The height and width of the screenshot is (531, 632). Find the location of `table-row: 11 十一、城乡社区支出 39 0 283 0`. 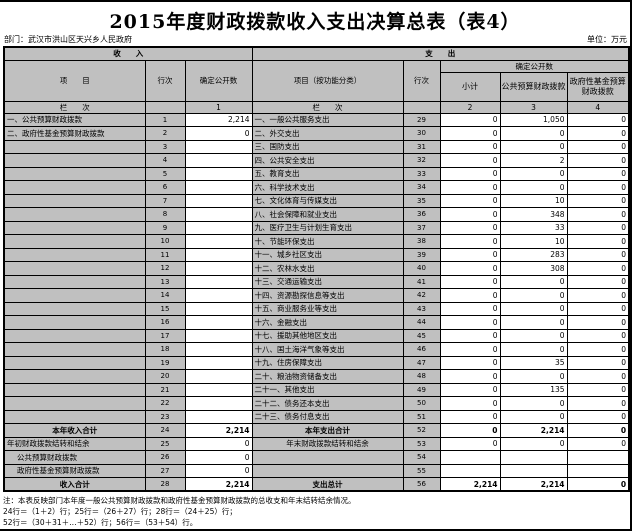

table-row: 11 十一、城乡社区支出 39 0 283 0 is located at coordinates (316, 254).